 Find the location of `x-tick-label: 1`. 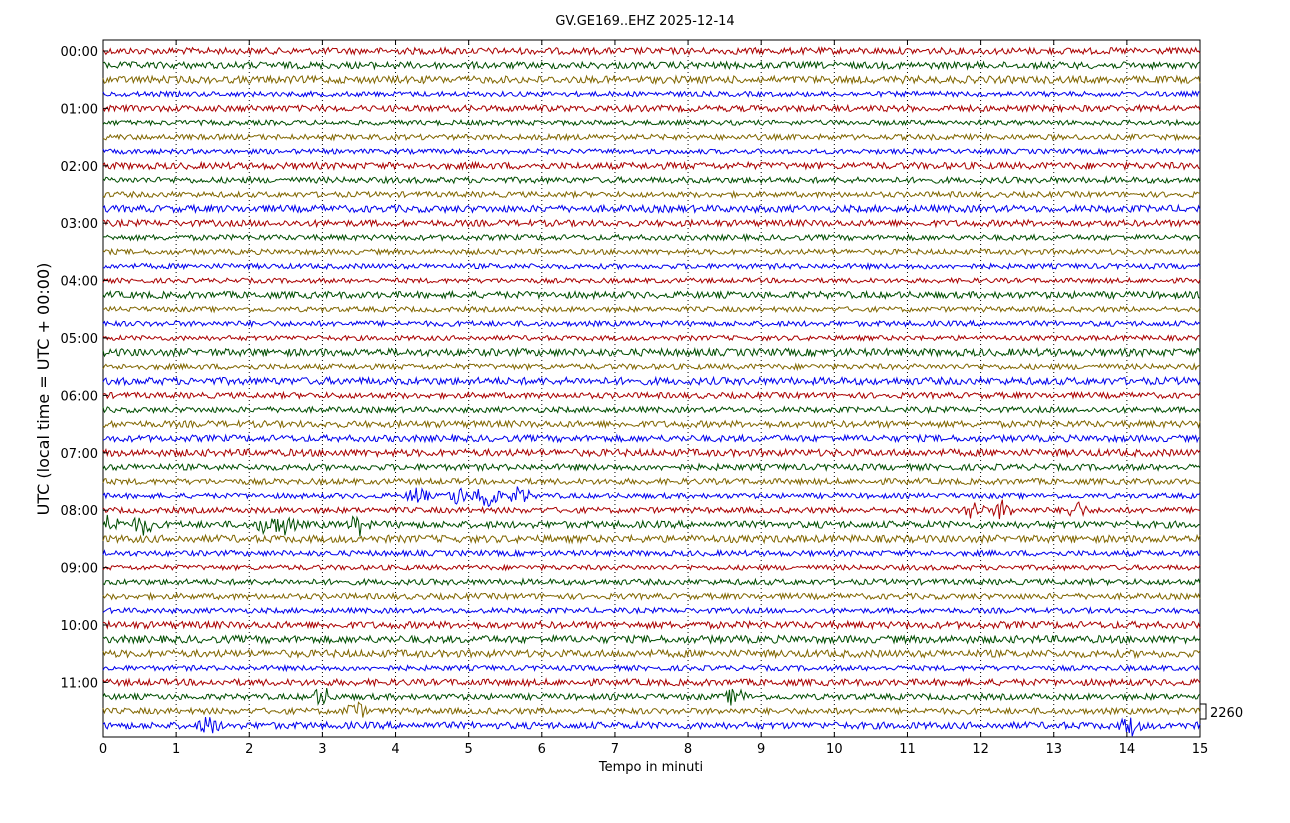

x-tick-label: 1 is located at coordinates (176, 749).